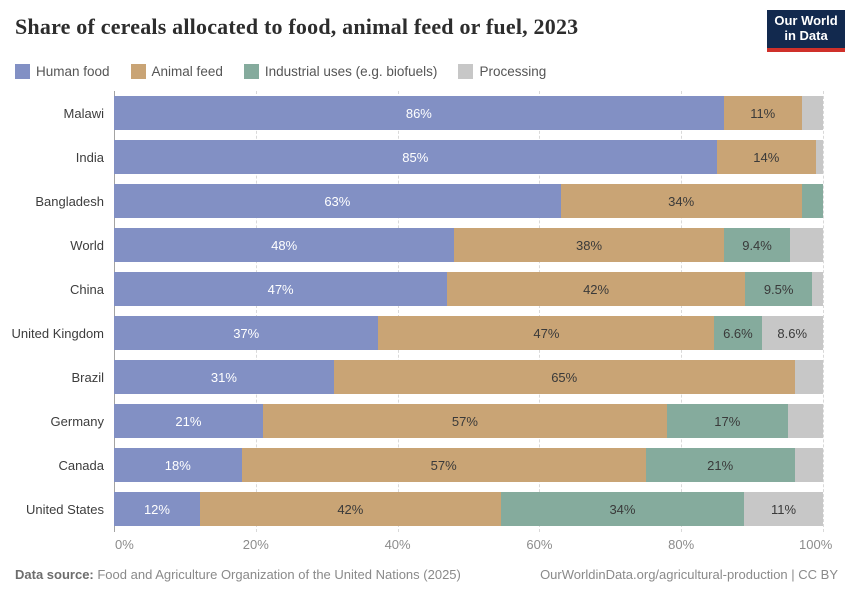 The height and width of the screenshot is (600, 850). I want to click on bar-segment: 65%, so click(564, 377).